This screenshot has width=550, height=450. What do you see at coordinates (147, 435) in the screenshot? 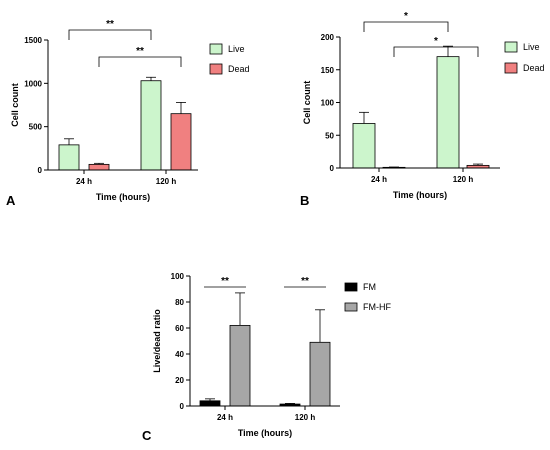
I see `panel-letter: C` at bounding box center [147, 435].